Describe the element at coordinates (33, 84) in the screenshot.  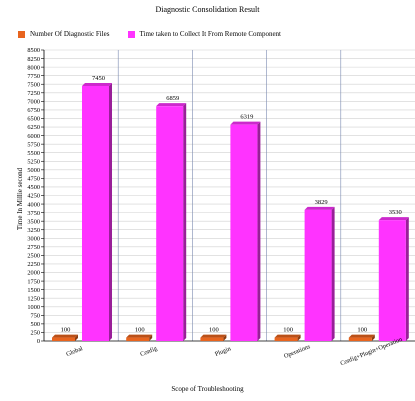
I see `y-tick-label: 7500` at that location.